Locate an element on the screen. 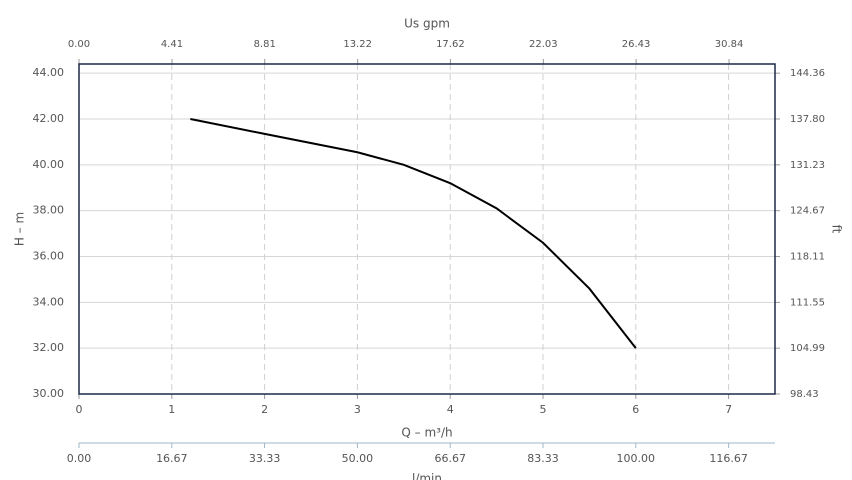 This screenshot has width=852, height=480. y2-tick-label: 98.43 is located at coordinates (804, 394).